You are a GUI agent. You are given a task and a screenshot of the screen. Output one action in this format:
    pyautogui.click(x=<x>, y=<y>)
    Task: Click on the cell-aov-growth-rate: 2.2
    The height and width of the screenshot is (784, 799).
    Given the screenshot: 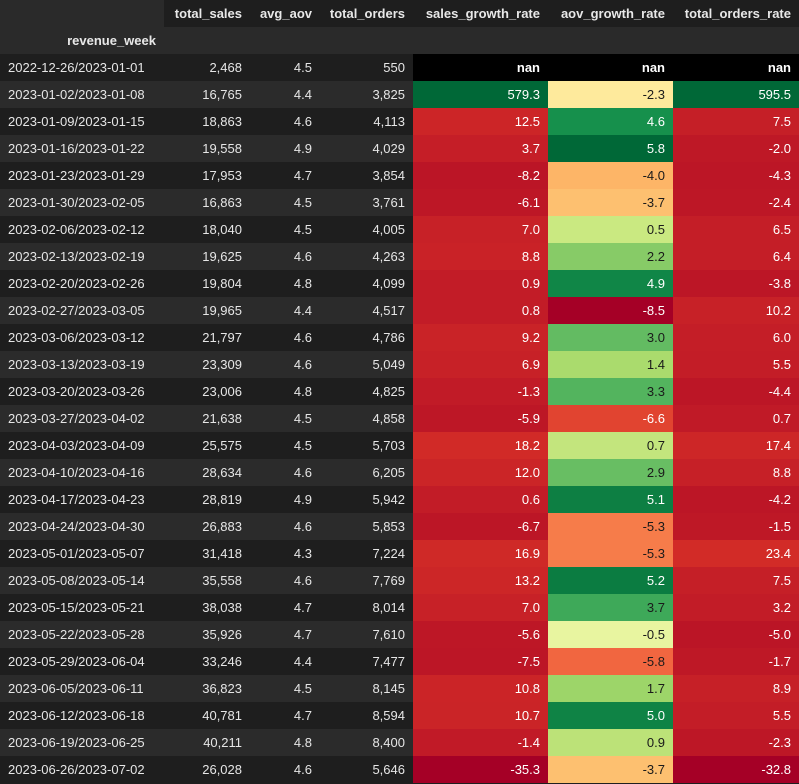 What is the action you would take?
    pyautogui.click(x=610, y=256)
    